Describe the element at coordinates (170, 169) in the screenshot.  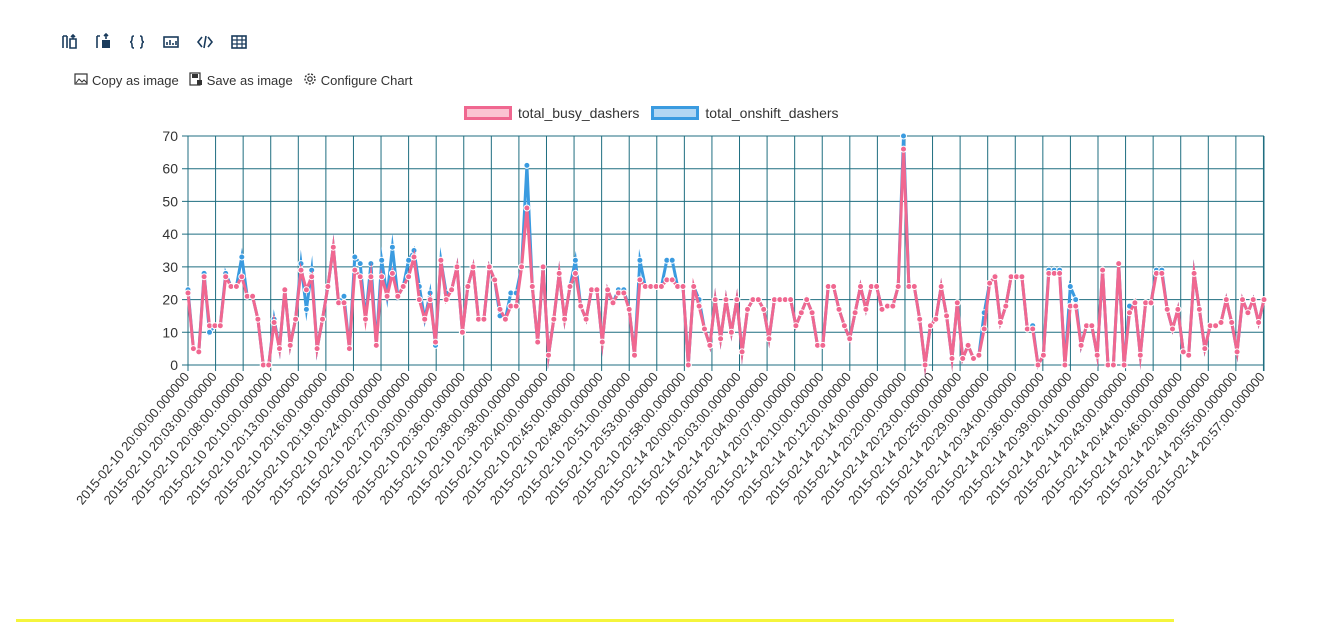
I see `y-tick-label: 60` at that location.